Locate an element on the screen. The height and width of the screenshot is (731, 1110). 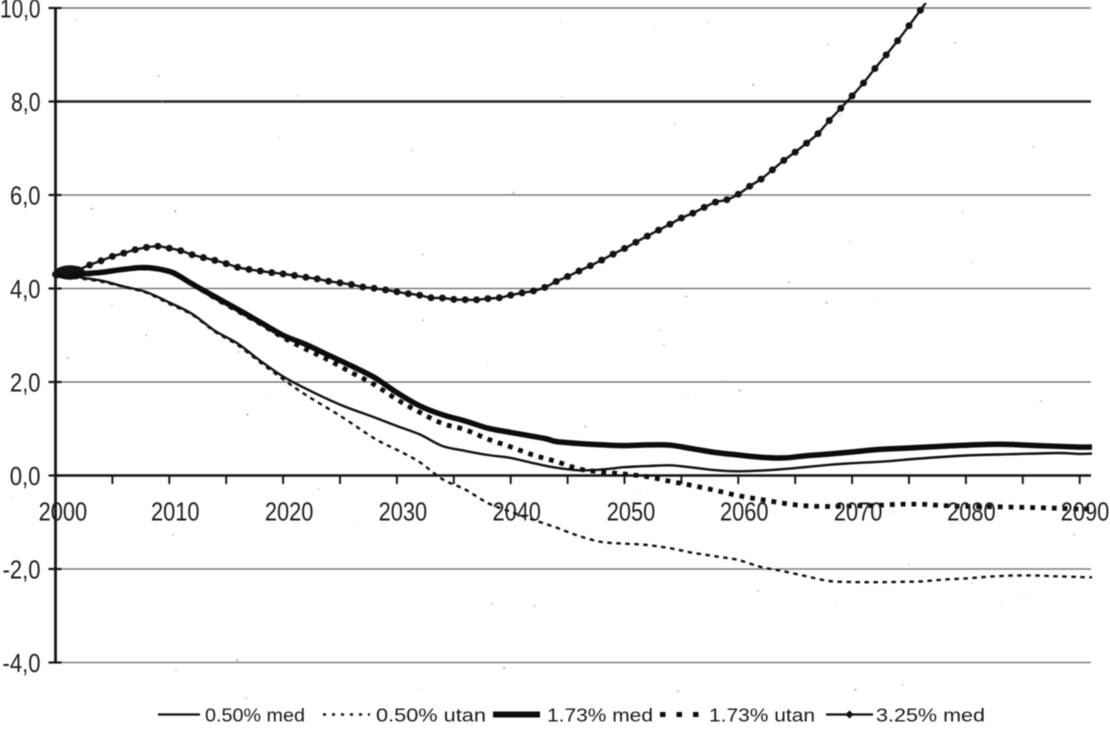
svg-text: 2070 is located at coordinates (858, 511).